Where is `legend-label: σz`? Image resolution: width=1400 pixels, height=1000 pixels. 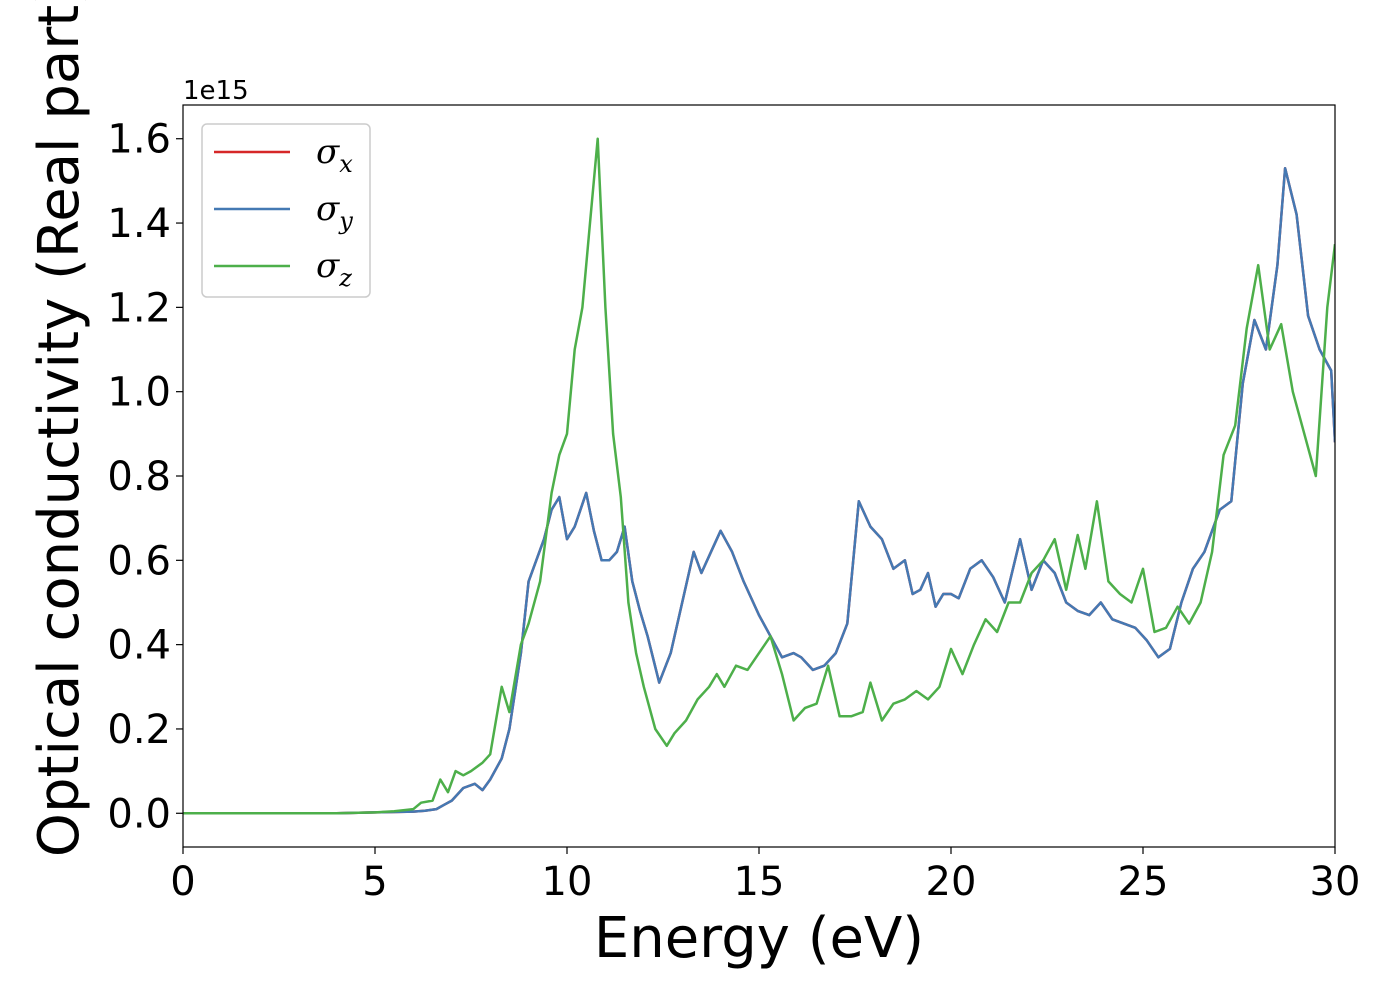
legend-label: σz is located at coordinates (334, 269).